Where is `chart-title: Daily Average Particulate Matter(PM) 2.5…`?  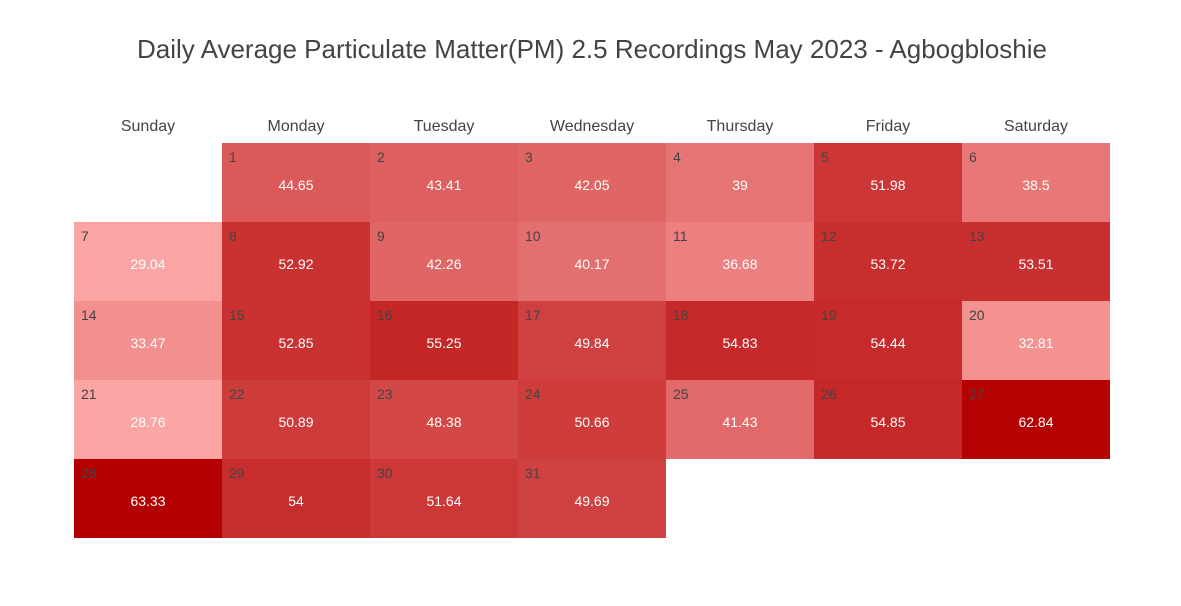 chart-title: Daily Average Particulate Matter(PM) 2.5… is located at coordinates (592, 49).